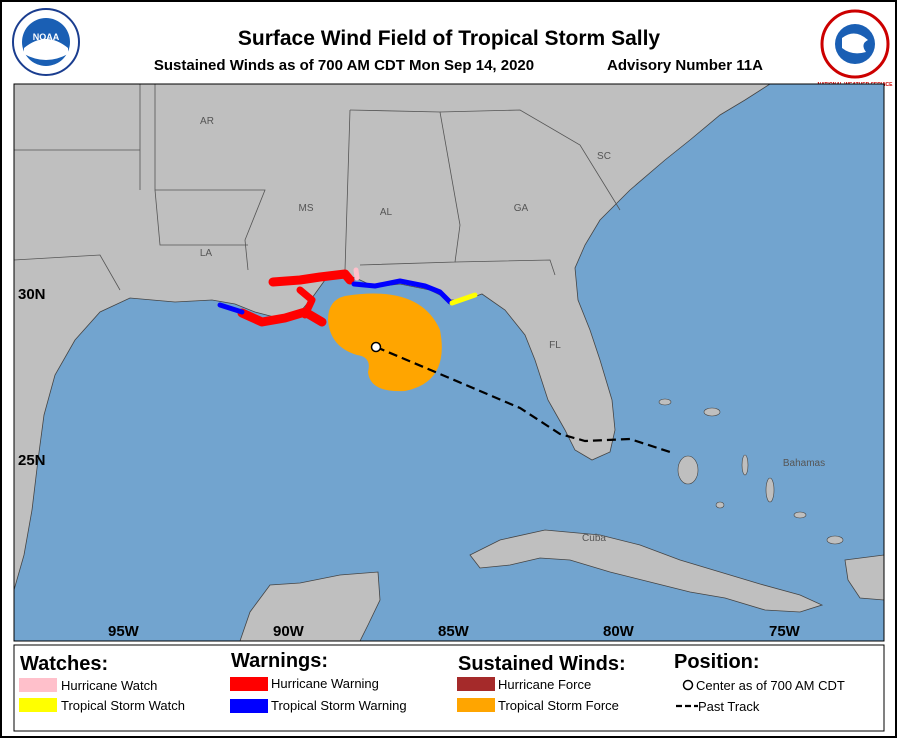 The width and height of the screenshot is (897, 743). I want to click on legend-item: Hurricane Force, so click(544, 684).